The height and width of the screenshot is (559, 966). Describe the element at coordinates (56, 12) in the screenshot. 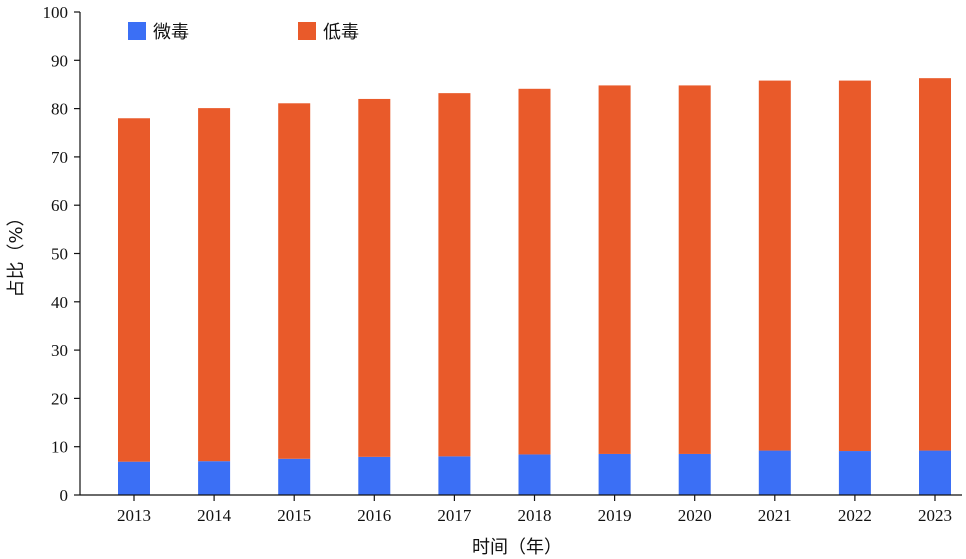

I see `y-tick-label: 100` at that location.